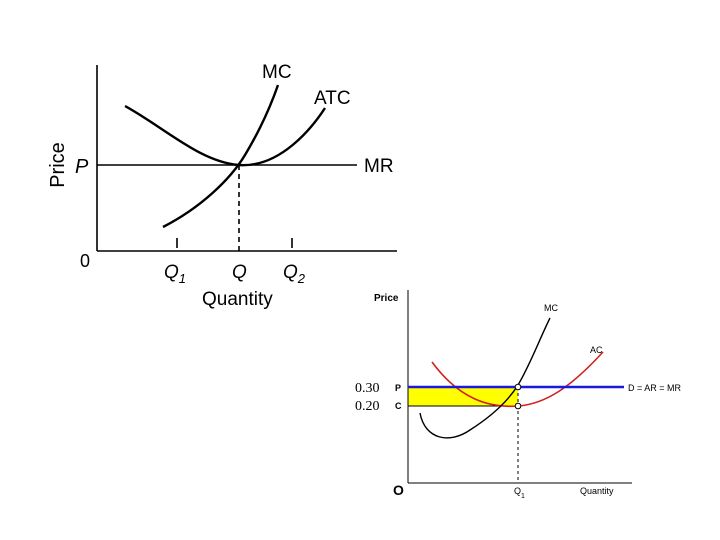  What do you see at coordinates (294, 274) in the screenshot?
I see `d1-q2-label: Q2` at bounding box center [294, 274].